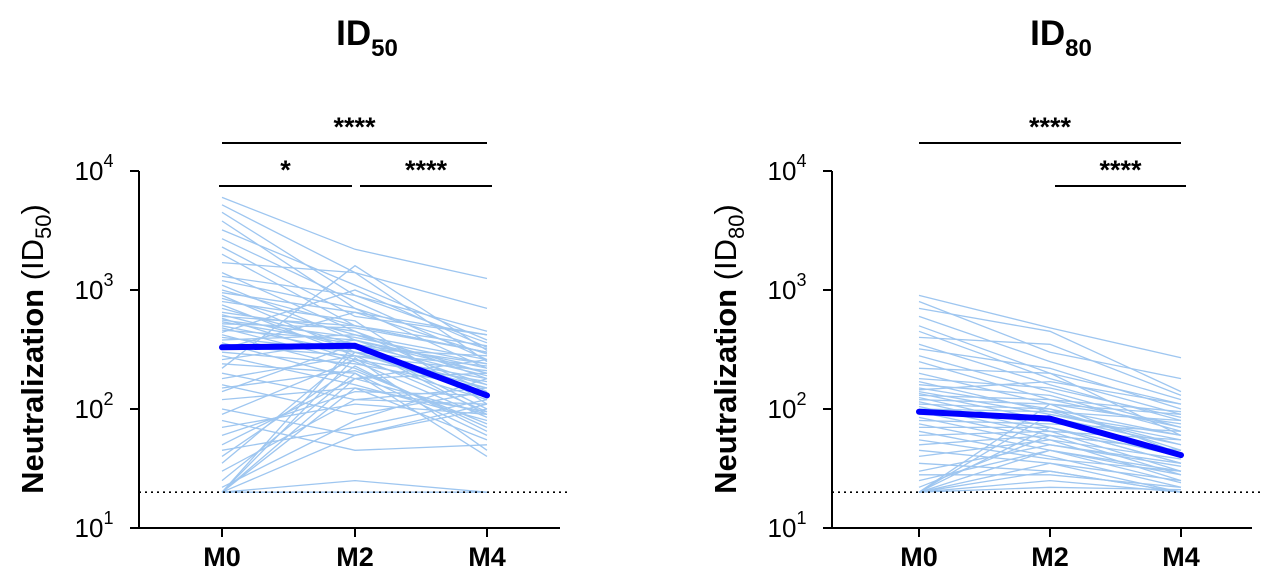  Describe the element at coordinates (367, 38) in the screenshot. I see `chart-title: ID50` at that location.